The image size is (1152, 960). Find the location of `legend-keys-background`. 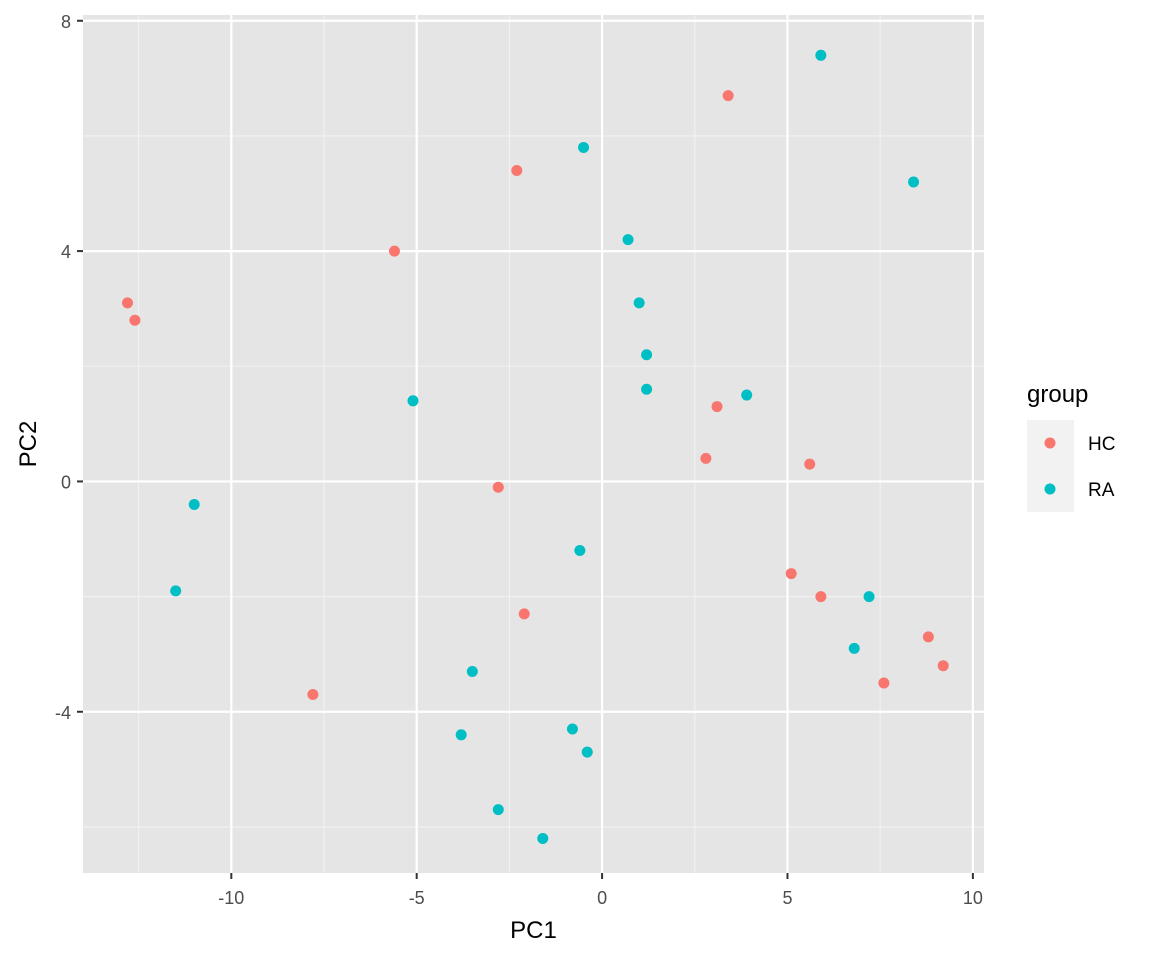

legend-keys-background is located at coordinates (1050, 466).